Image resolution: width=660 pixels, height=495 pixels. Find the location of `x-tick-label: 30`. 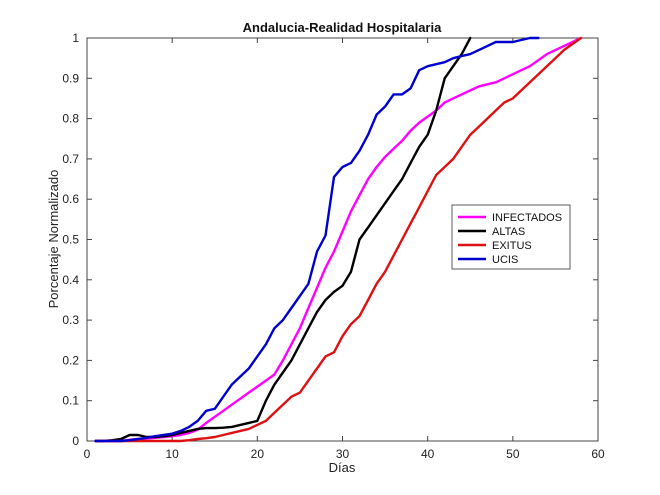

x-tick-label: 30 is located at coordinates (343, 454).